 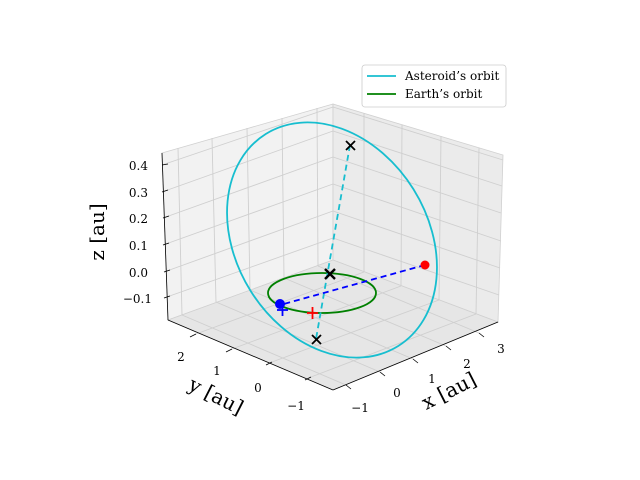 I want to click on x-marker-origin, so click(x=330, y=274).